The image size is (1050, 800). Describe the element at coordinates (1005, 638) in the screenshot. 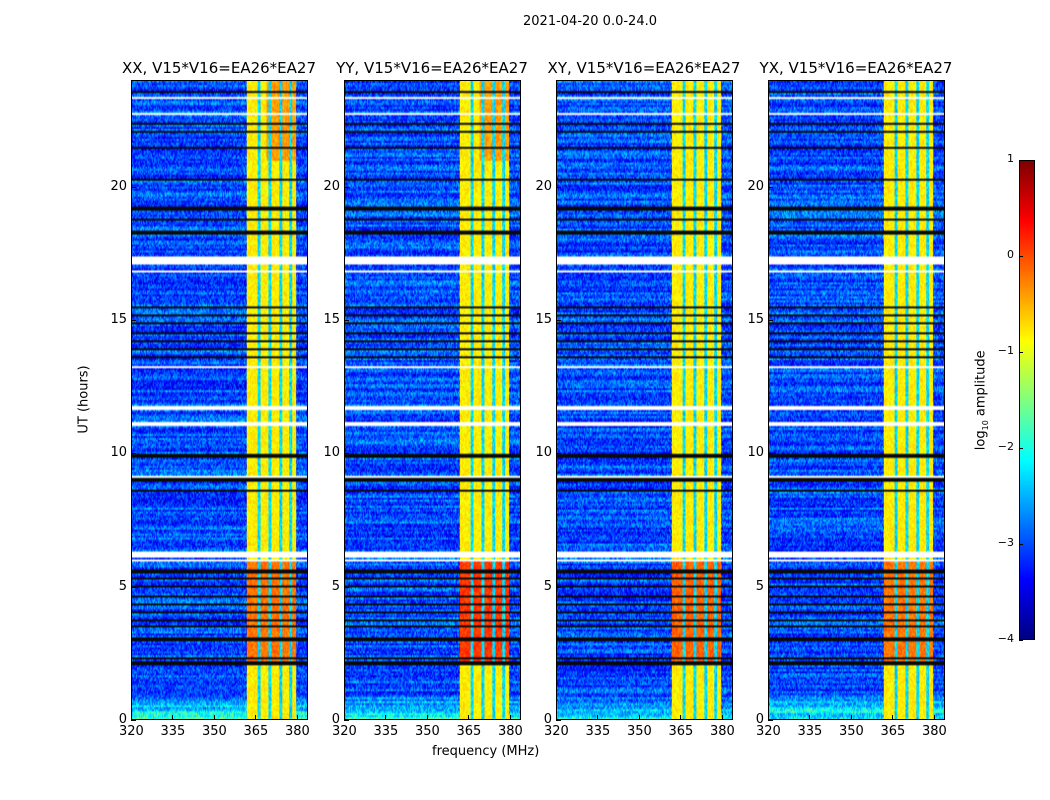

I see `colorbar-tick-label: −4` at that location.